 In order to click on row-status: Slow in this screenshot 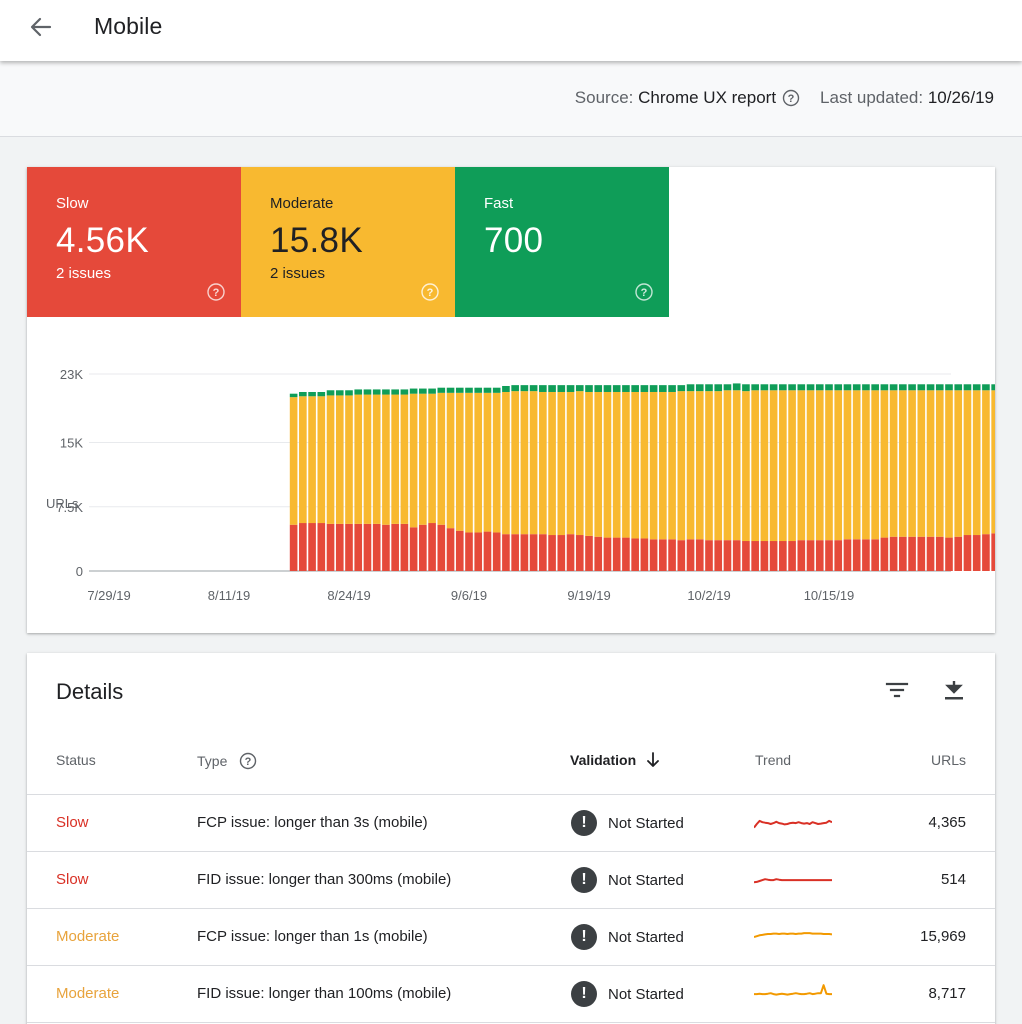, I will do `click(72, 879)`.